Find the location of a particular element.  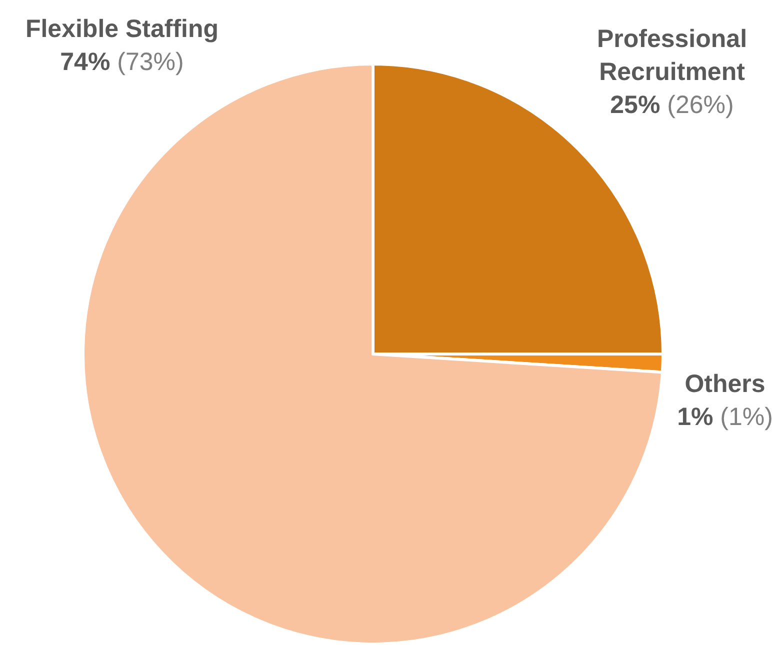

data-label: 1% (1%) is located at coordinates (725, 416).